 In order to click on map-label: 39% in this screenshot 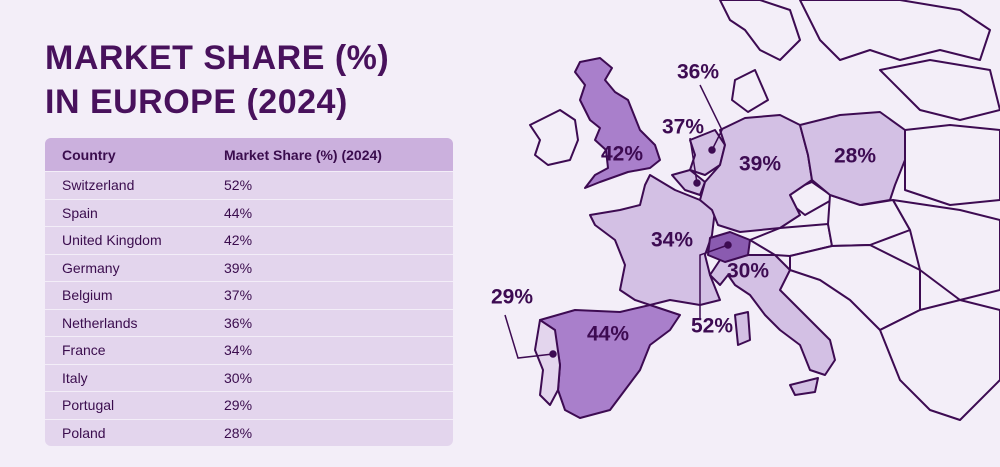, I will do `click(760, 164)`.